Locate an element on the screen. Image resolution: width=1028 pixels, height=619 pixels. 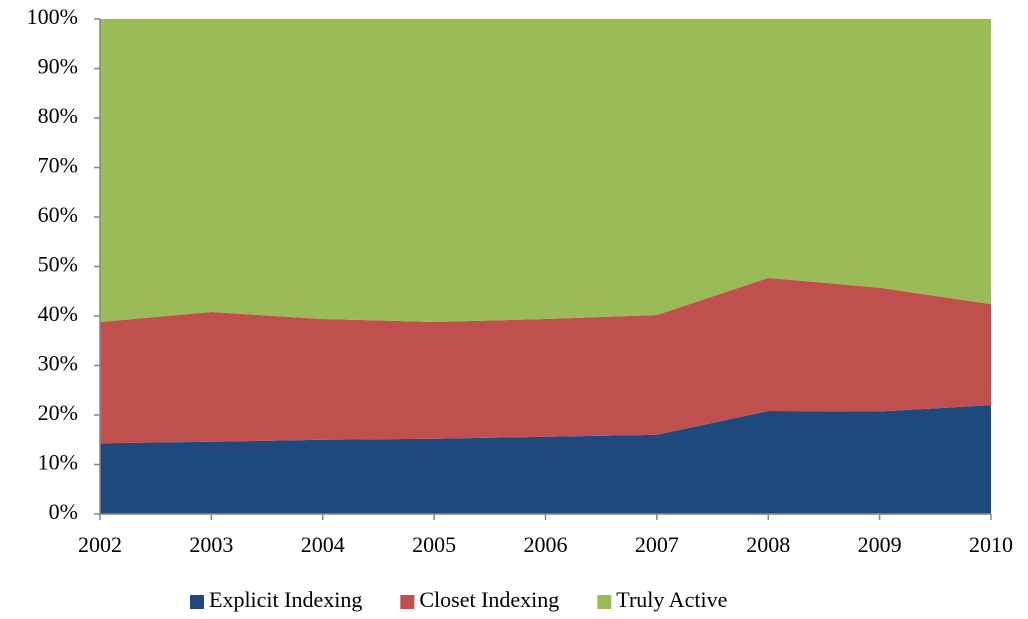
y-tick-label: 30% is located at coordinates (58, 363).